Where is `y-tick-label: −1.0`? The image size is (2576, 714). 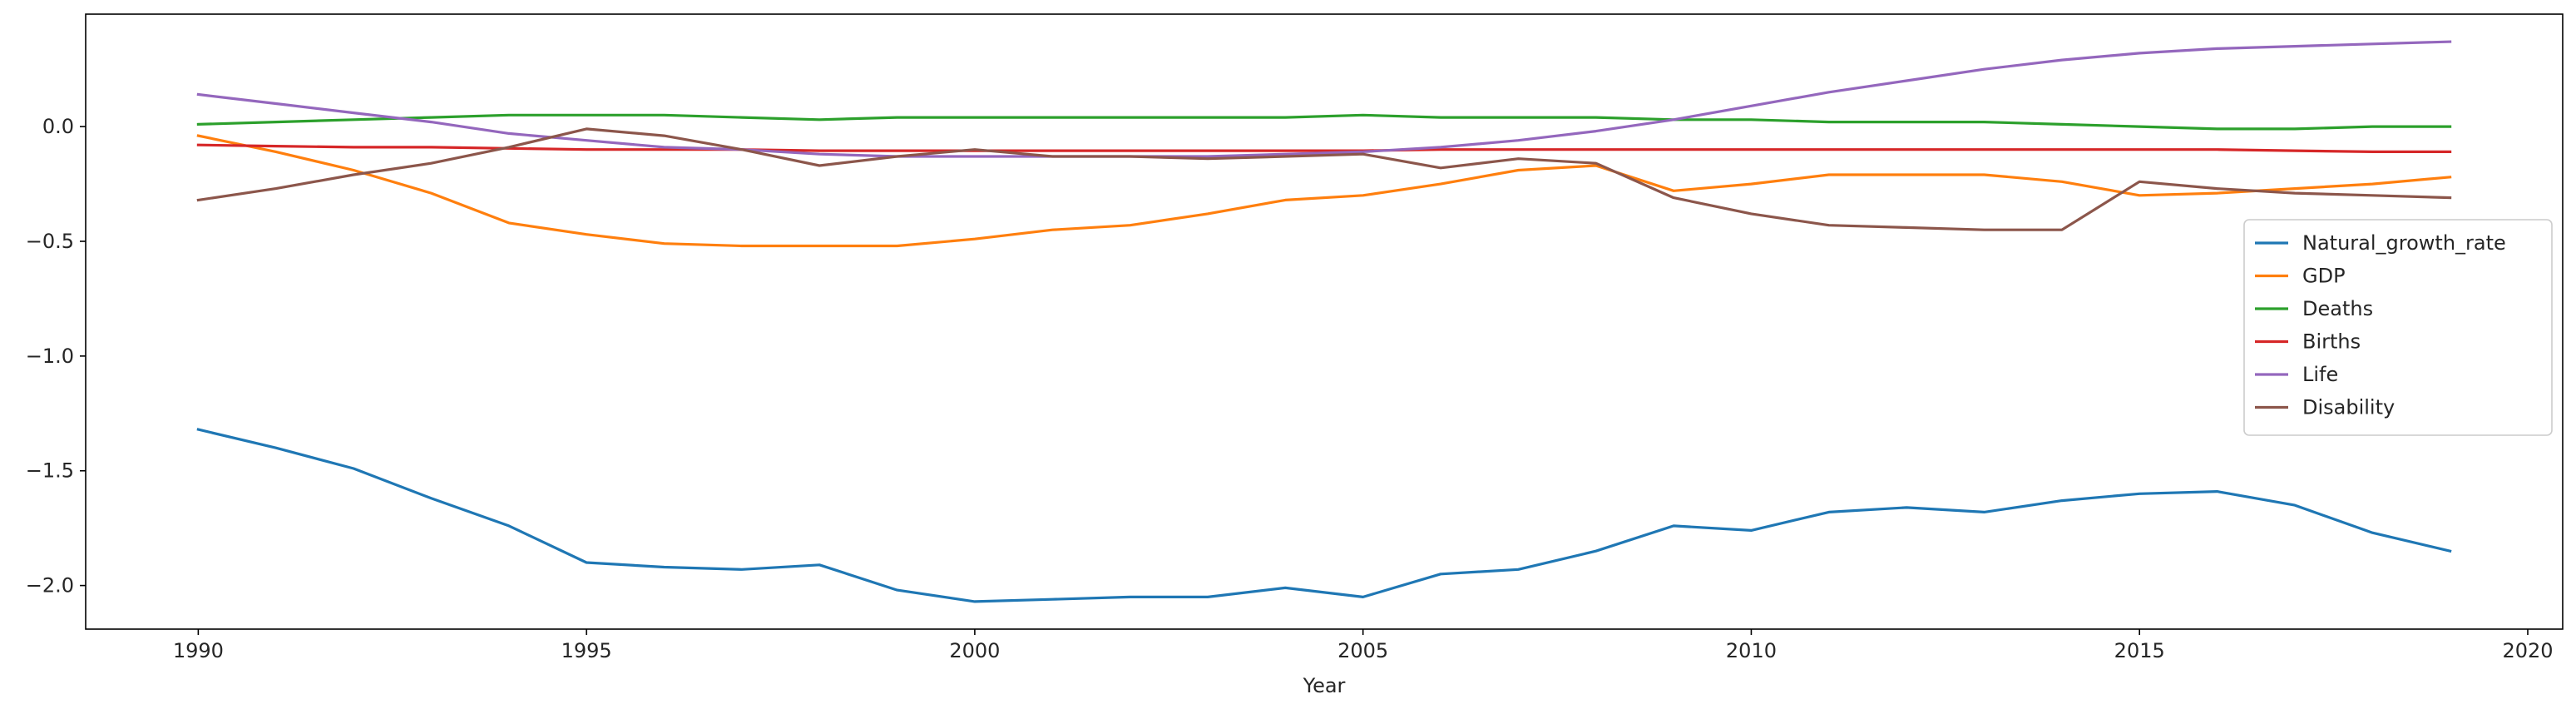
y-tick-label: −1.0 is located at coordinates (50, 356).